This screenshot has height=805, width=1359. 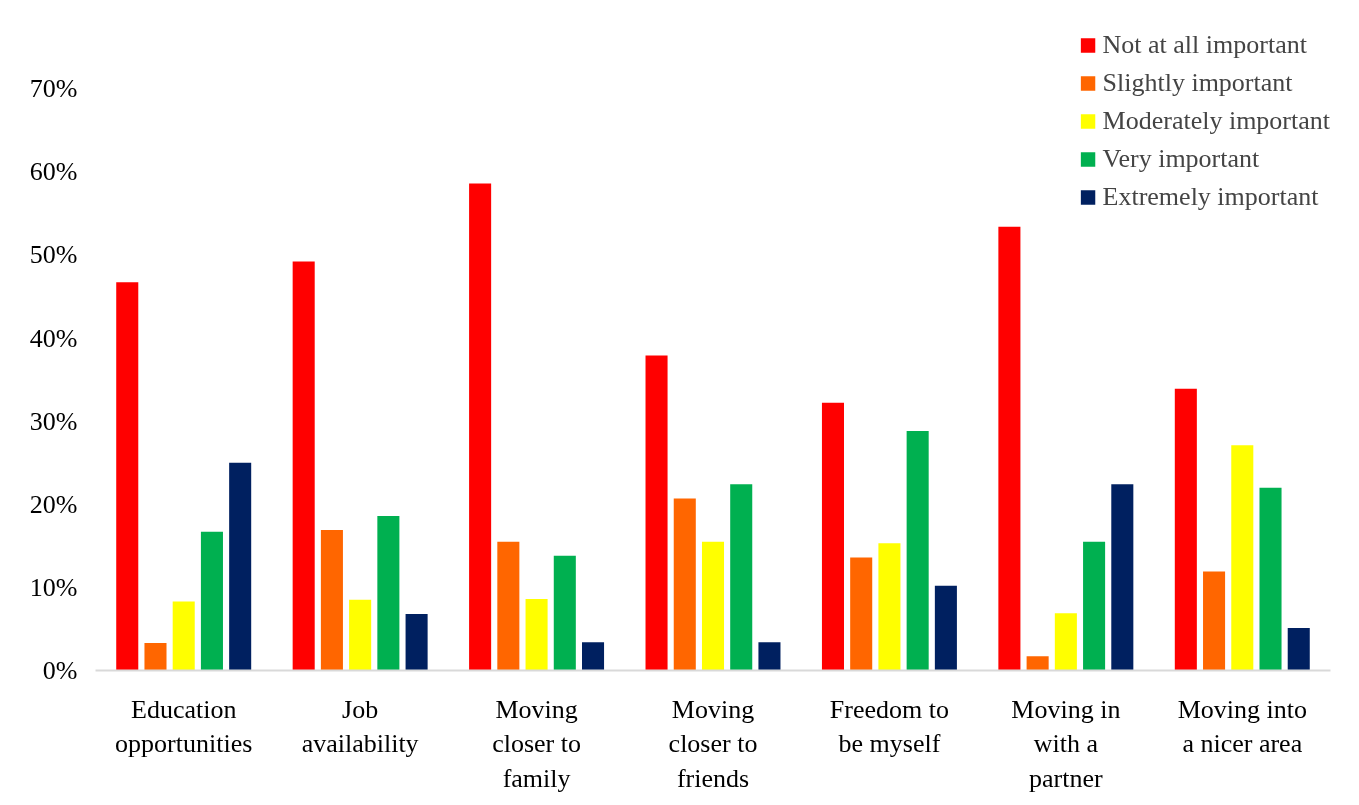 What do you see at coordinates (53, 172) in the screenshot?
I see `y-tick-label: 60%` at bounding box center [53, 172].